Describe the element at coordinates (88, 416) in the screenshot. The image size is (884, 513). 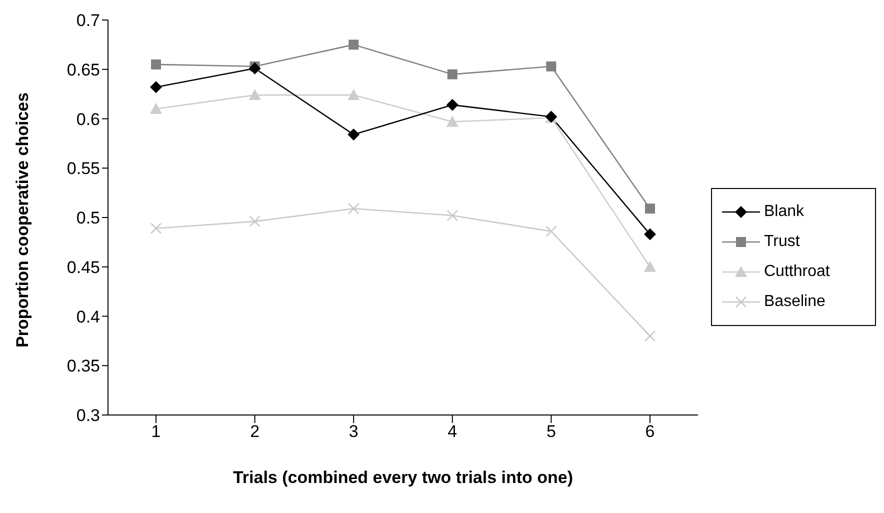
I see `y-tick-label: 0.3` at that location.